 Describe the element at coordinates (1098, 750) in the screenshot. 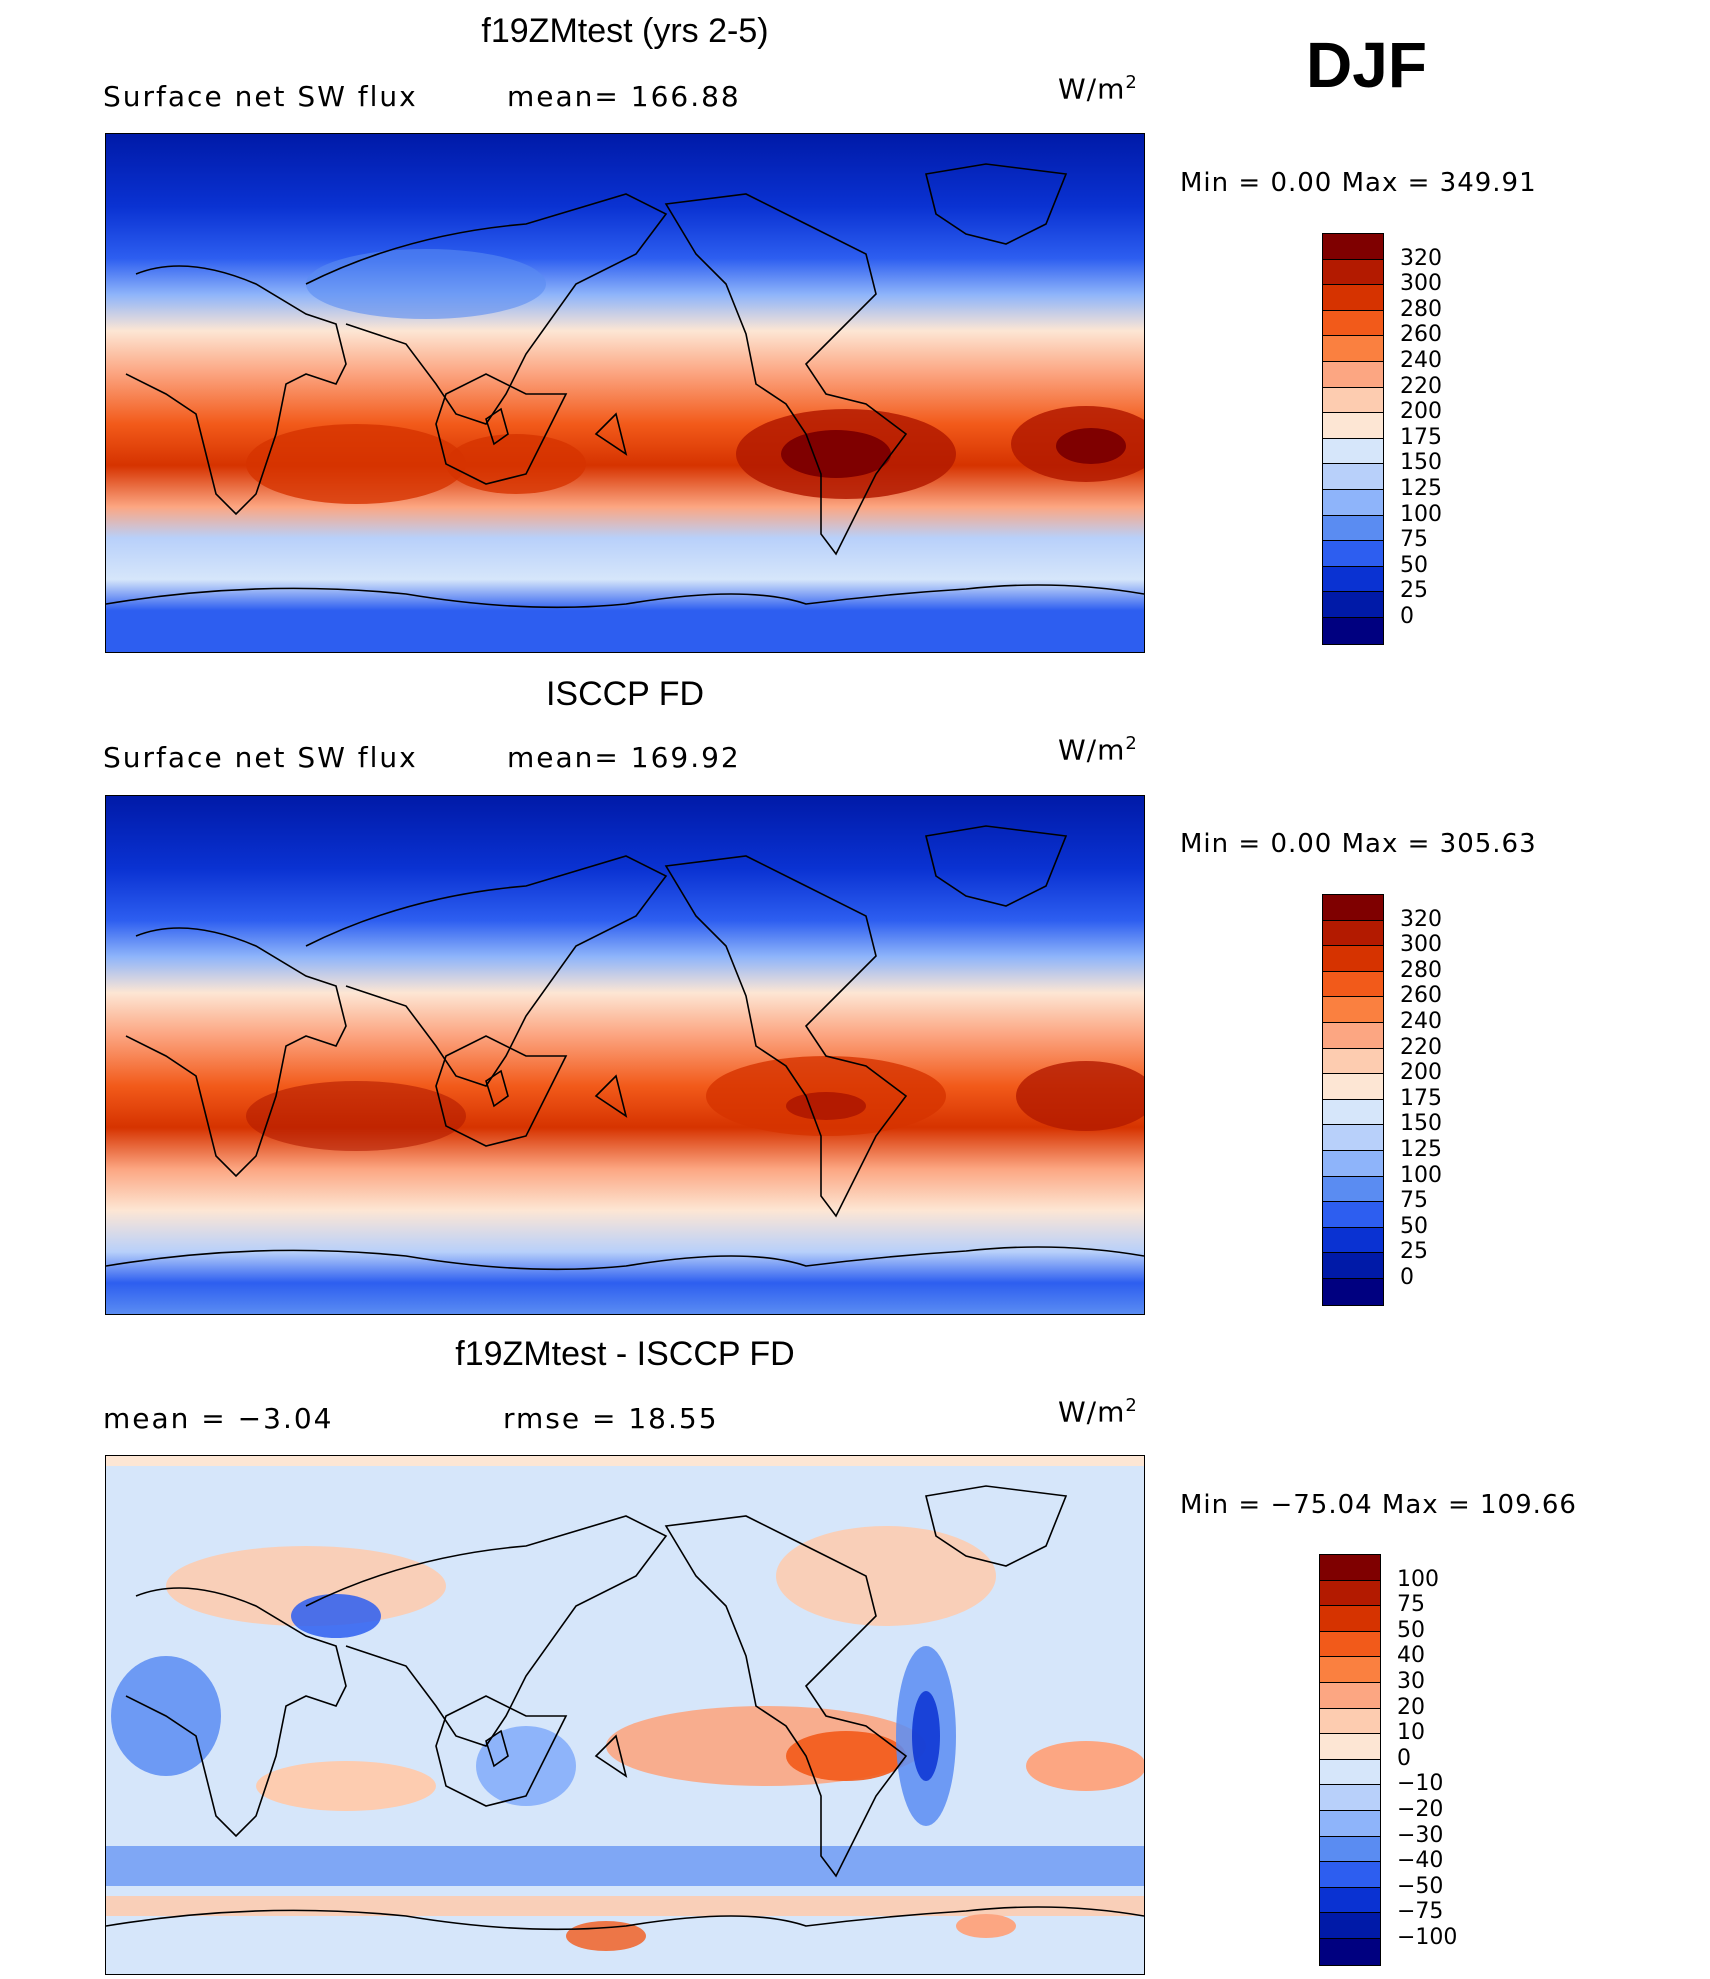

I see `panel-2-units: W/m2` at that location.